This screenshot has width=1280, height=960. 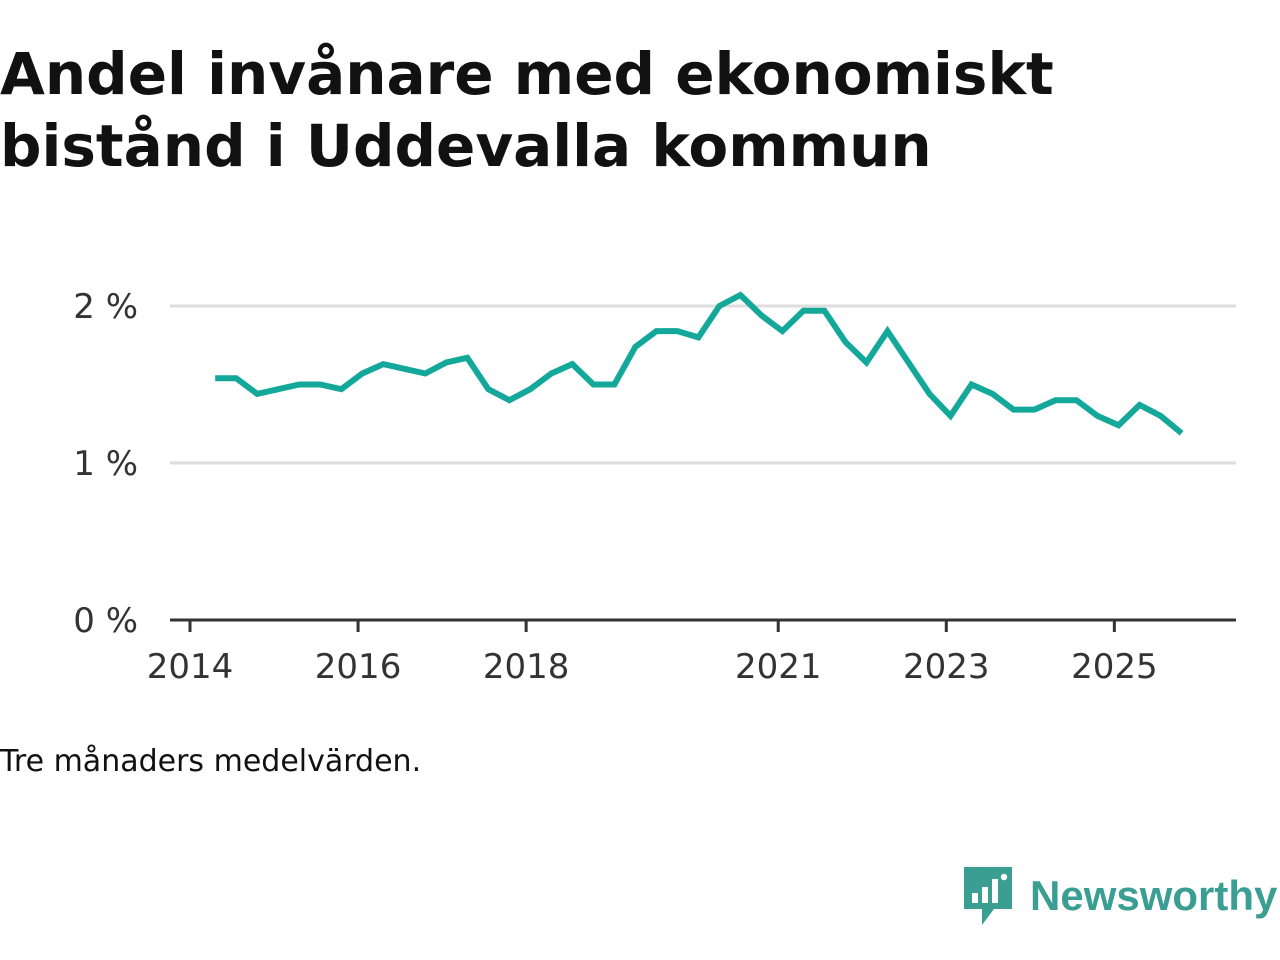 I want to click on series-line, so click(x=699, y=363).